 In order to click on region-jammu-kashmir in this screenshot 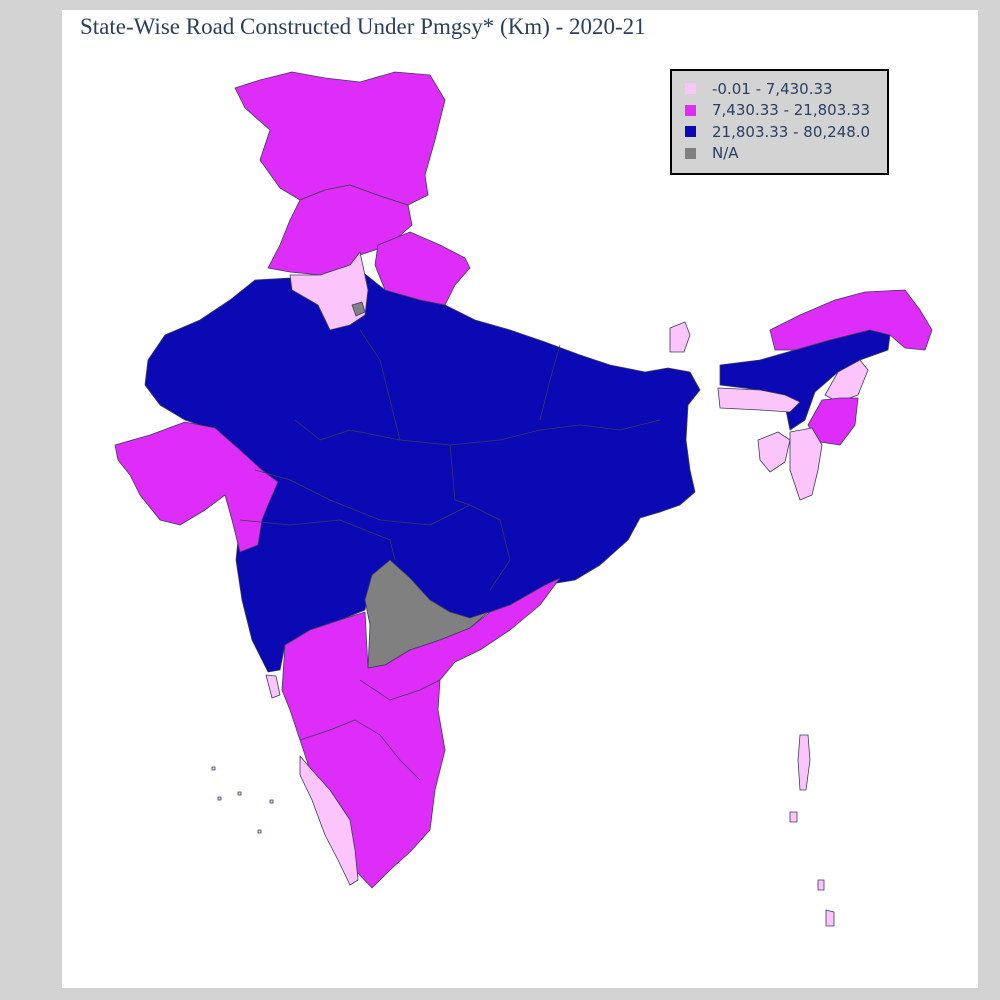, I will do `click(340, 138)`.